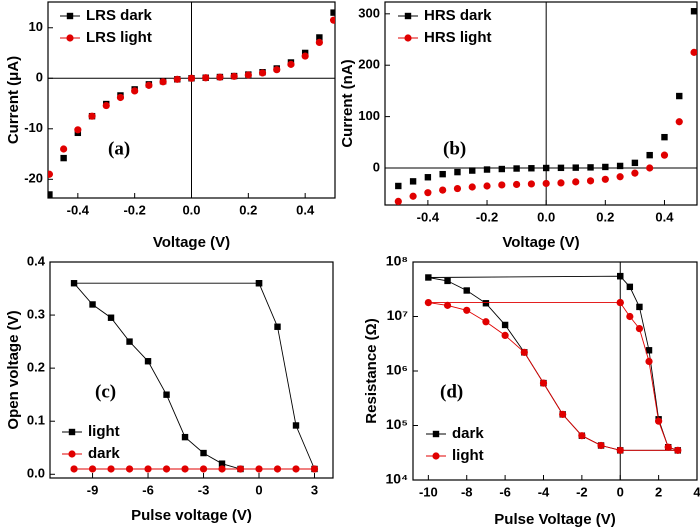  Describe the element at coordinates (347, 103) in the screenshot. I see `y-axis-label: Current (nA)` at that location.